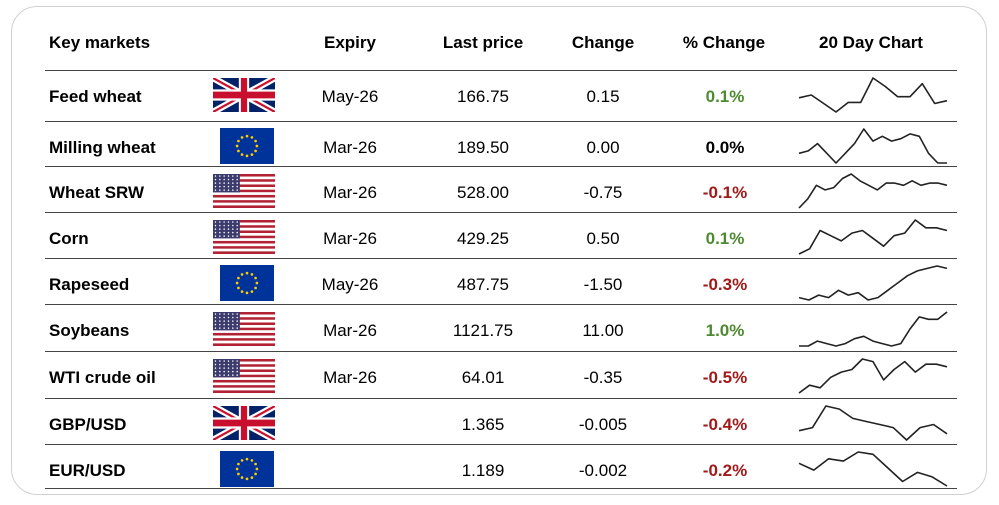 Image resolution: width=999 pixels, height=505 pixels. I want to click on table-row: Milling wheat Mar-26 189.50 0.00 0.0%, so click(501, 146).